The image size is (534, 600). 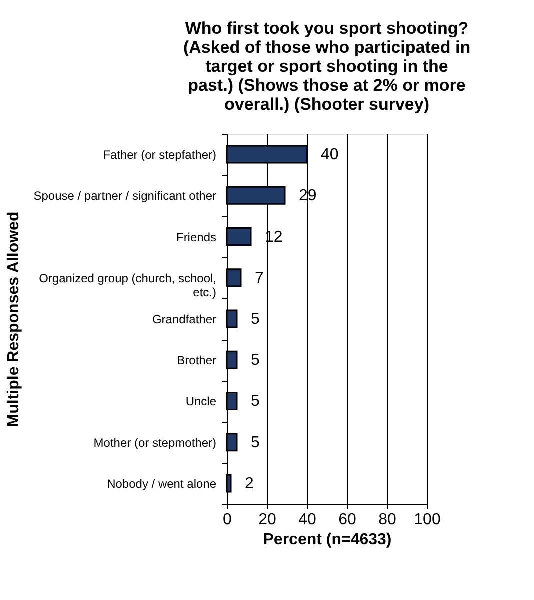 I want to click on x-tick-label: 40, so click(x=307, y=520).